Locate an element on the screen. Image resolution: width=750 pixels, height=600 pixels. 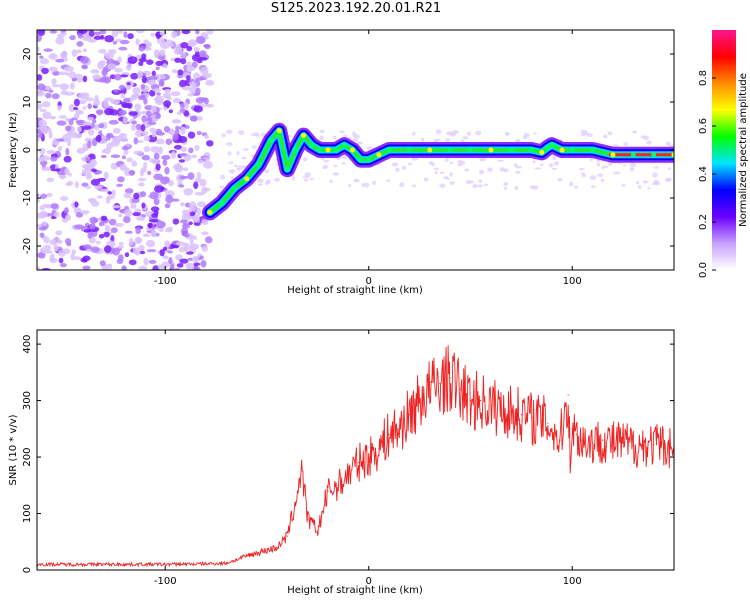
snr-y-axis-label: SNR (10 * v/v) is located at coordinates (13, 449).